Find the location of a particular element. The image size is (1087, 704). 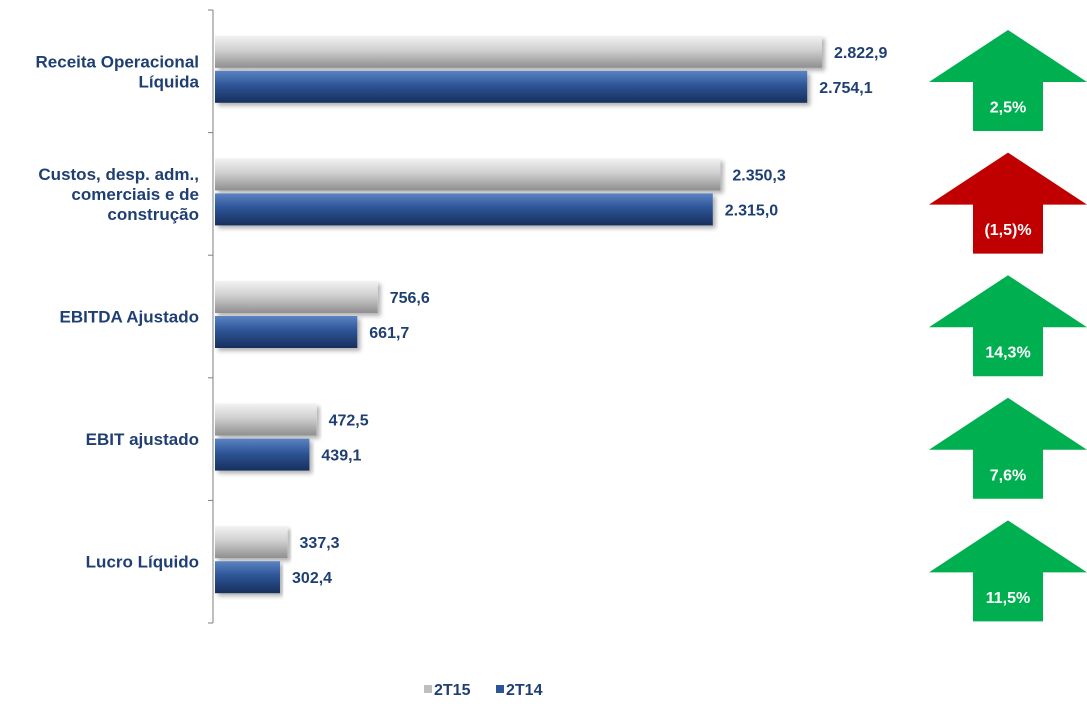

legend-swatch-2t15 is located at coordinates (428, 689).